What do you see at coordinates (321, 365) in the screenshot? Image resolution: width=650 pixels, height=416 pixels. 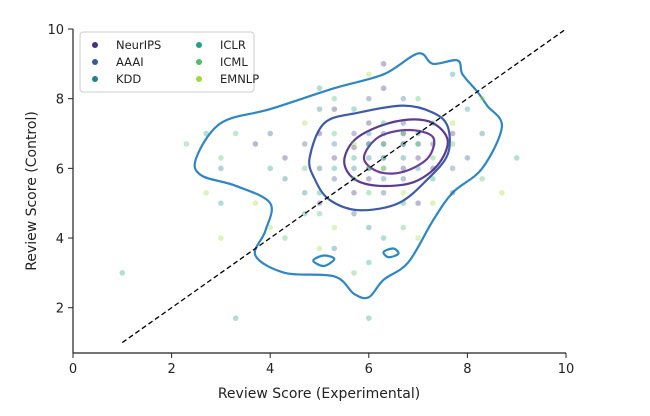 I see `x-ticks: 0 2 4 6 8 10` at bounding box center [321, 365].